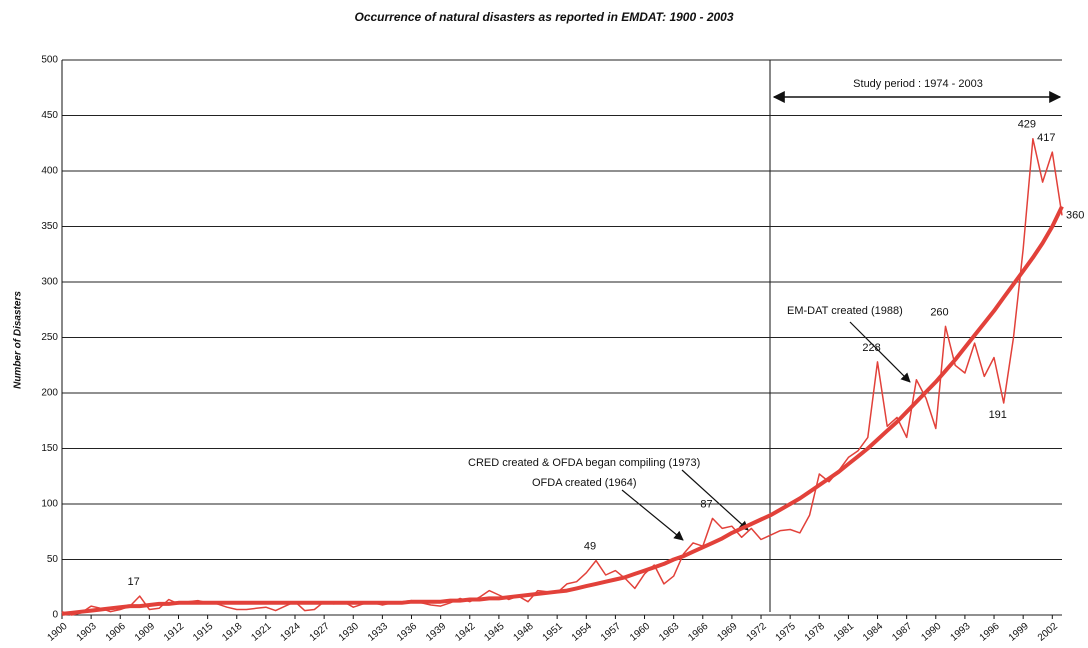  Describe the element at coordinates (49, 171) in the screenshot. I see `y-tick-label: 400` at that location.